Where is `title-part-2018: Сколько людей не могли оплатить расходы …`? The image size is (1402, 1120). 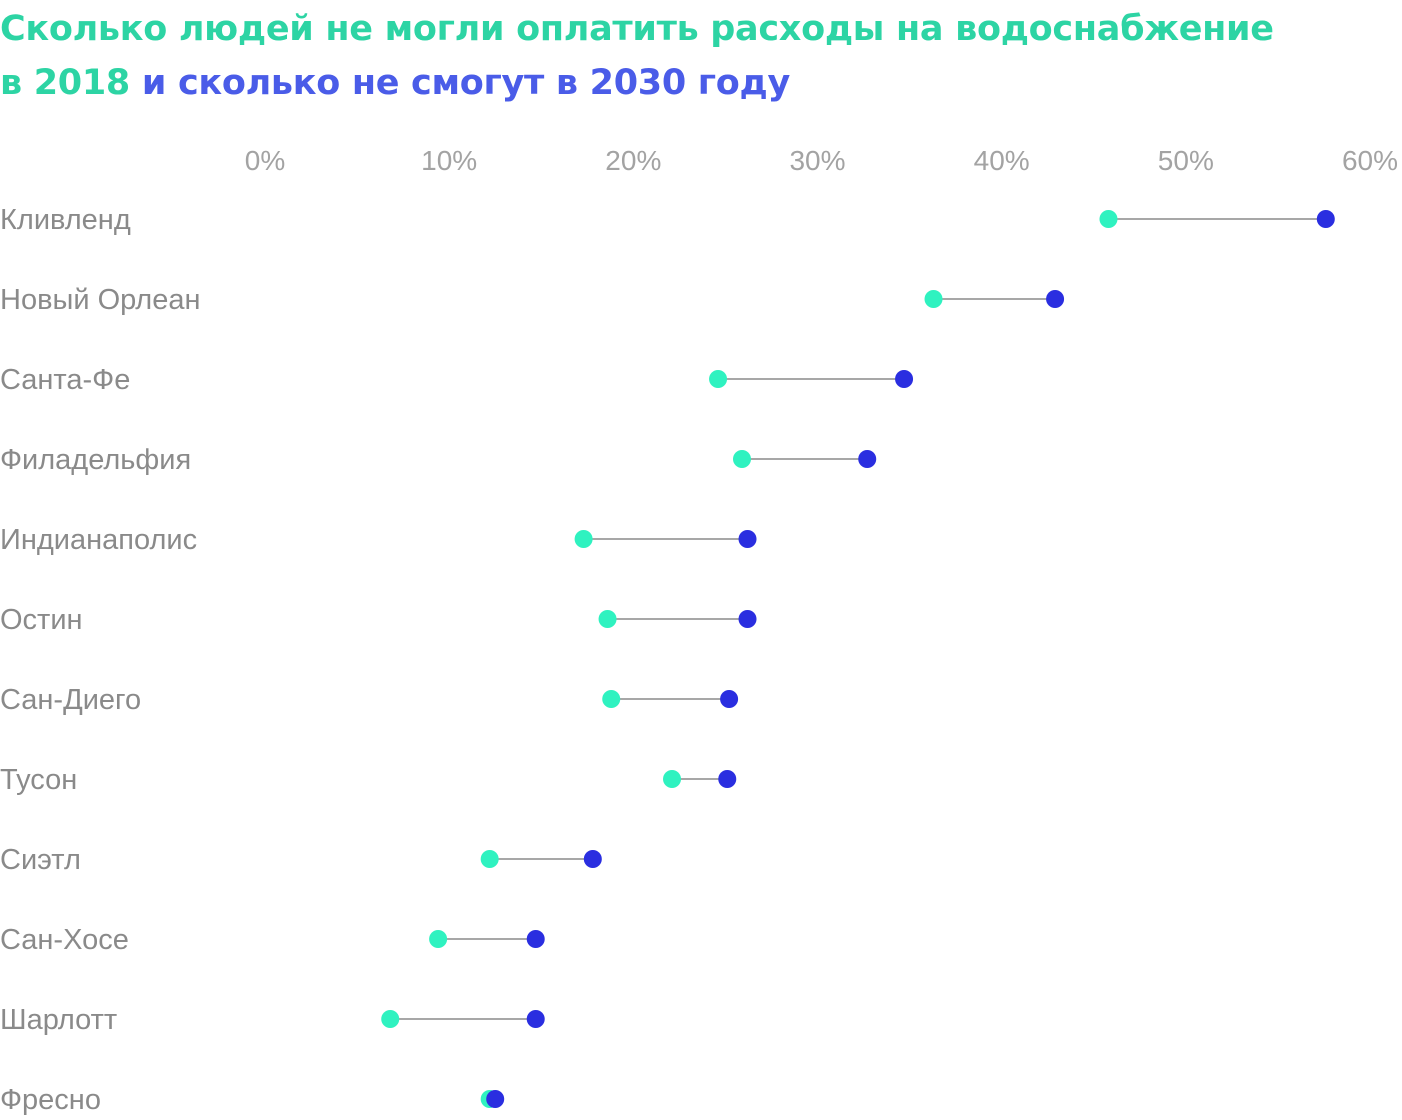
title-part-2018: Сколько людей не могли оплатить расходы … is located at coordinates (637, 29).